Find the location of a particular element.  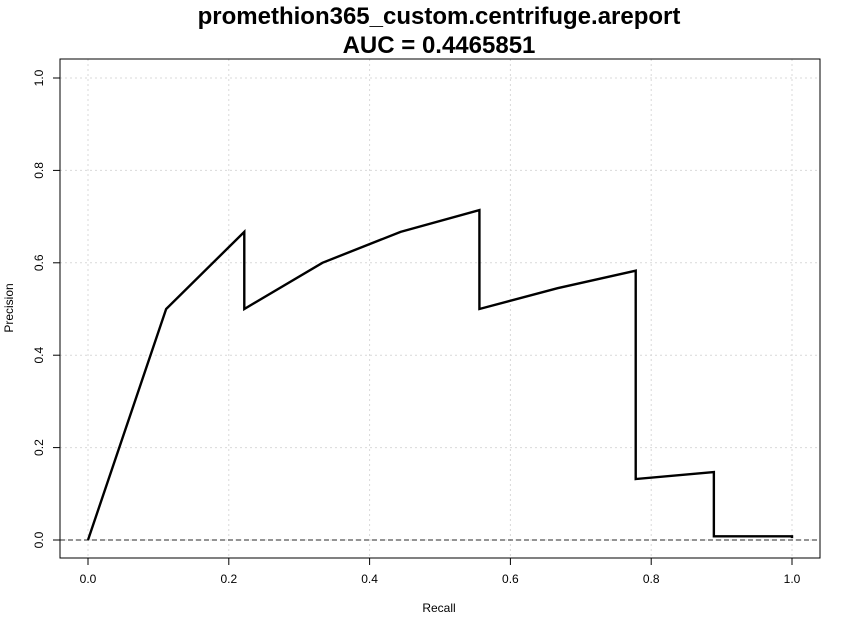

y-tick-label: 0.4 is located at coordinates (39, 355).